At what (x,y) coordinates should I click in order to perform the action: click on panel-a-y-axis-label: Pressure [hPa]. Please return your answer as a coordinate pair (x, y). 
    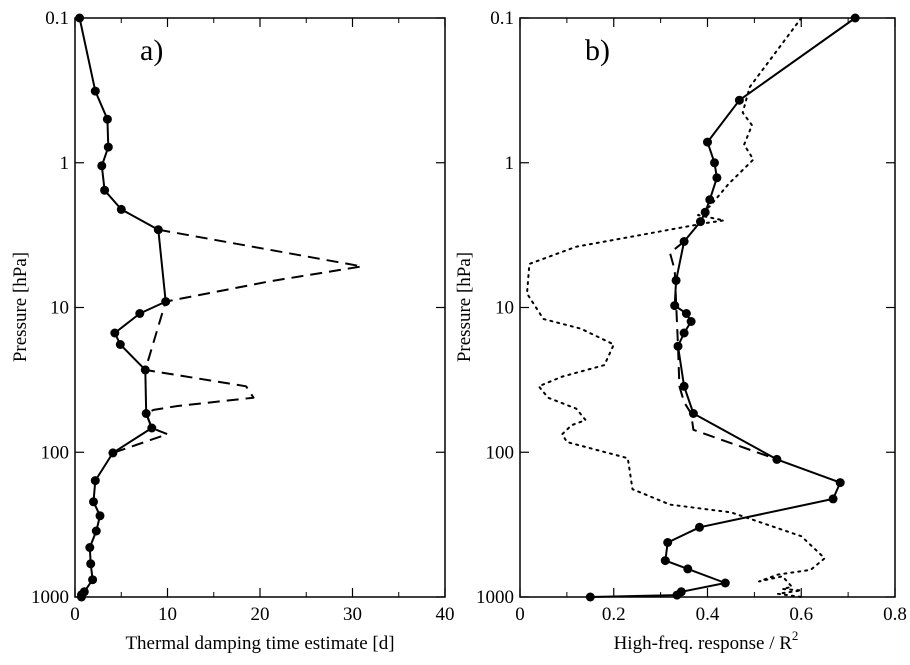
    Looking at the image, I should click on (20, 307).